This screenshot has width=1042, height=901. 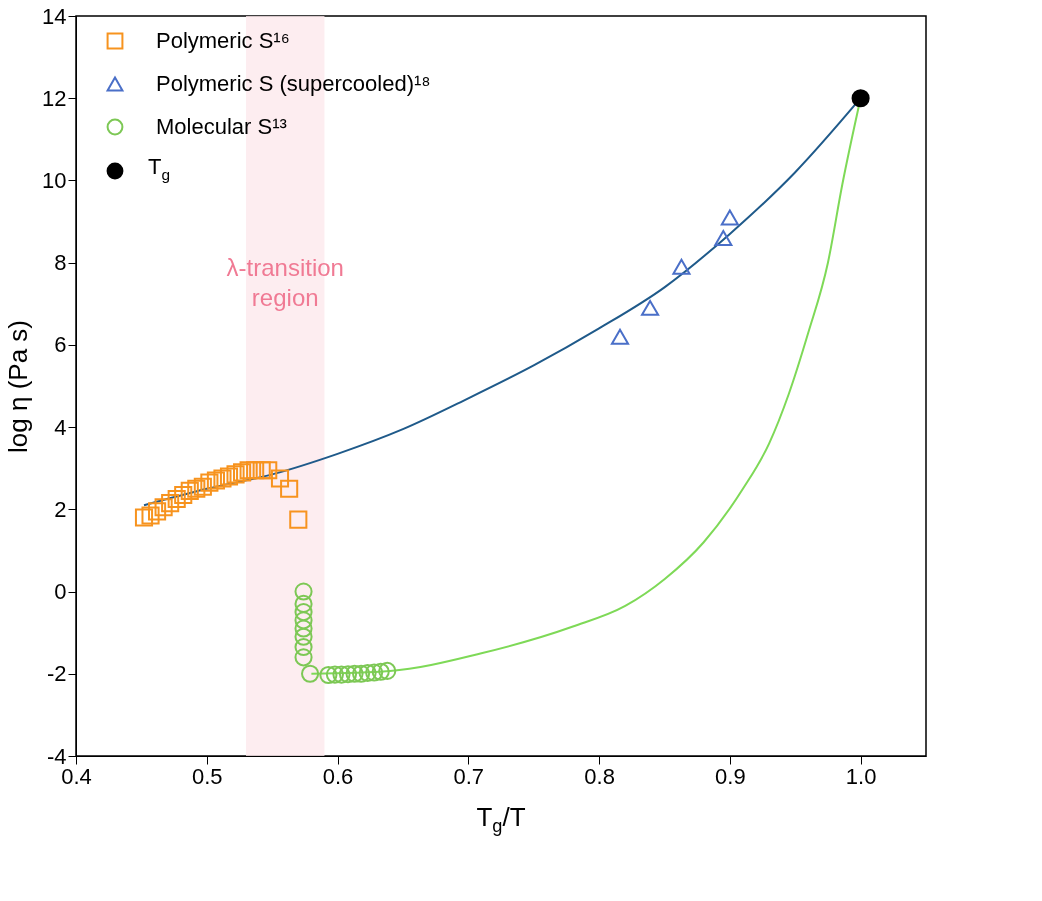 What do you see at coordinates (221, 126) in the screenshot?
I see `legend-label: Molecular S¹³` at bounding box center [221, 126].